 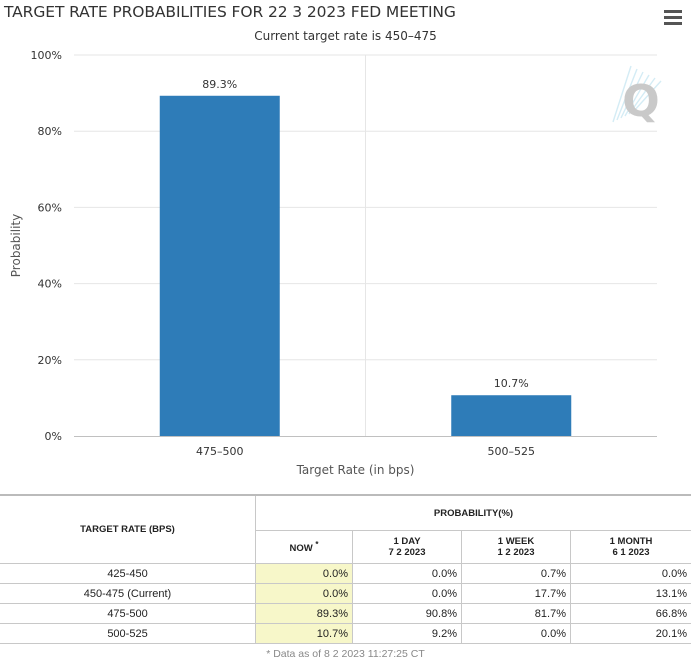 I want to click on col-header-1day: 1 DAY 7 2 2023, so click(x=407, y=547).